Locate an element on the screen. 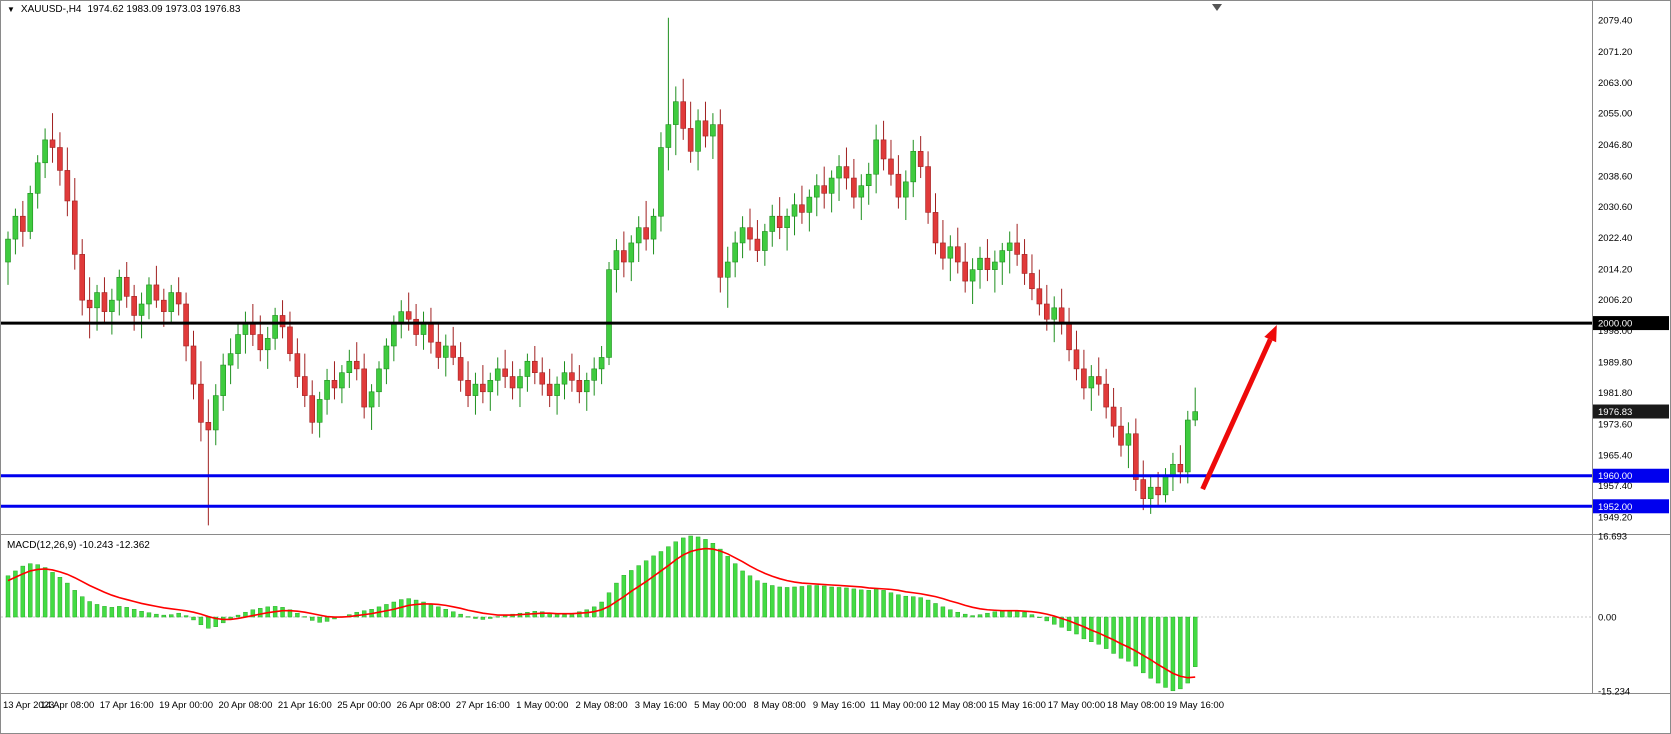  price-tick-label: 2030.60 is located at coordinates (1615, 207).